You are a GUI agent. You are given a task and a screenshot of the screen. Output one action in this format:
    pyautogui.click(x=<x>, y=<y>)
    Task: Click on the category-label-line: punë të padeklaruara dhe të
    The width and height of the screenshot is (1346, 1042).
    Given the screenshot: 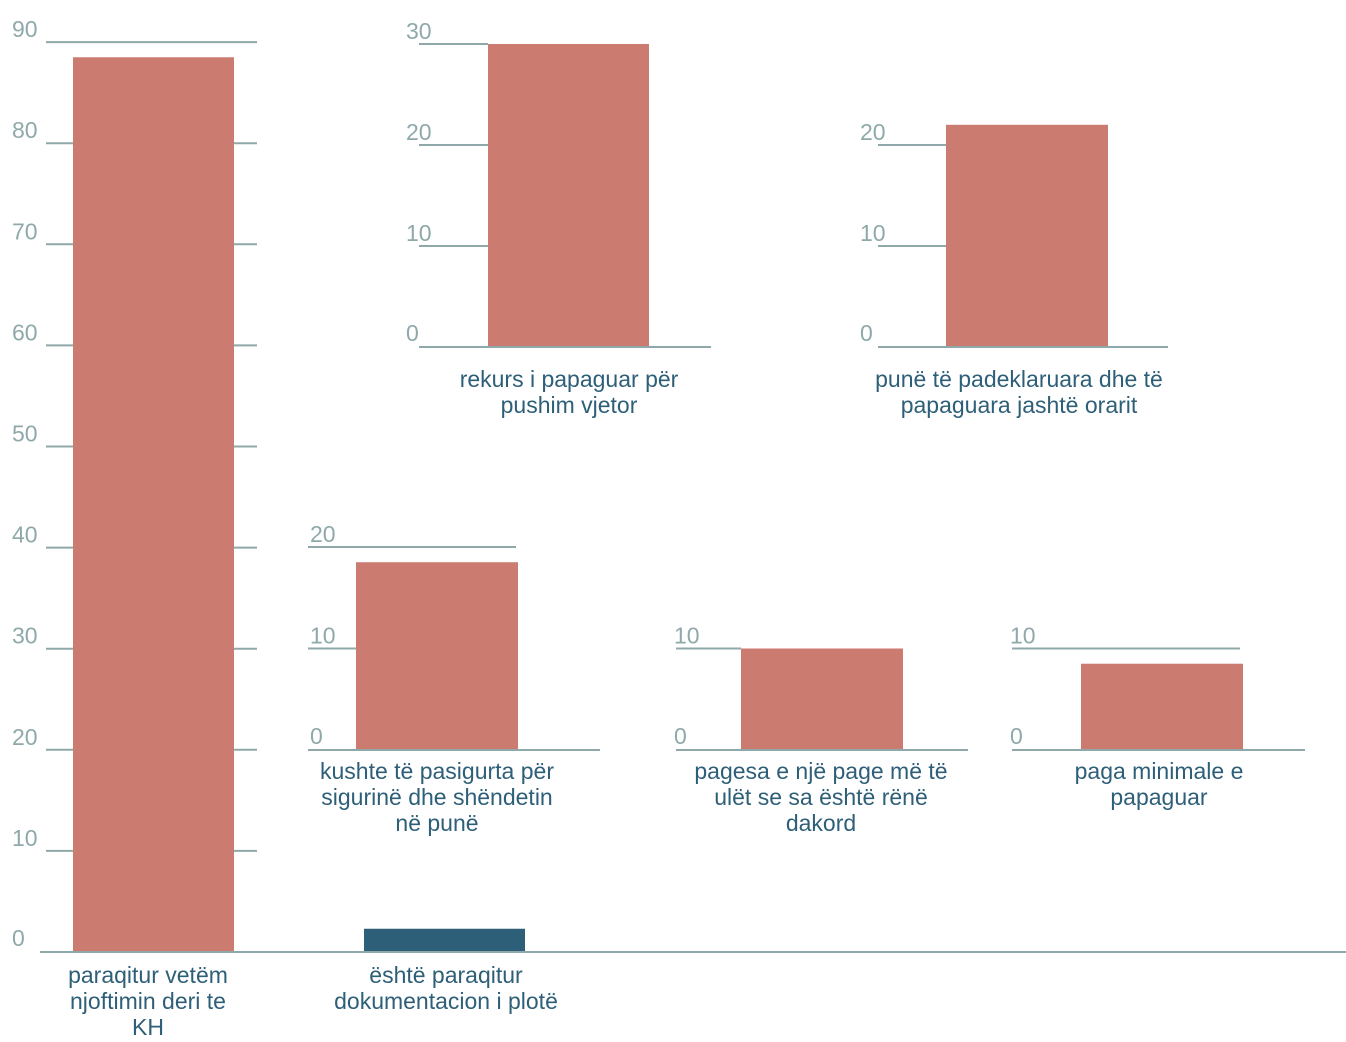 What is the action you would take?
    pyautogui.click(x=1019, y=379)
    